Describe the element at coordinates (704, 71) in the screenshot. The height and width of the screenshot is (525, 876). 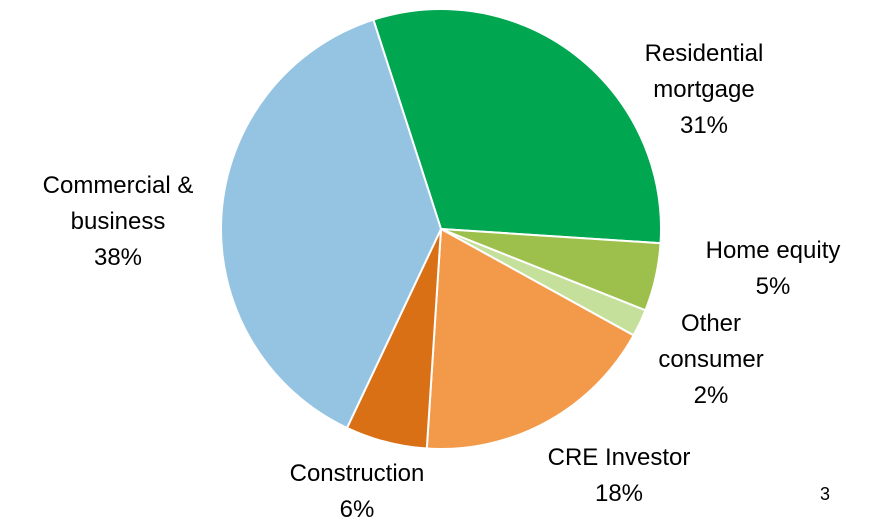
I see `category-label: Residential mortgage` at that location.